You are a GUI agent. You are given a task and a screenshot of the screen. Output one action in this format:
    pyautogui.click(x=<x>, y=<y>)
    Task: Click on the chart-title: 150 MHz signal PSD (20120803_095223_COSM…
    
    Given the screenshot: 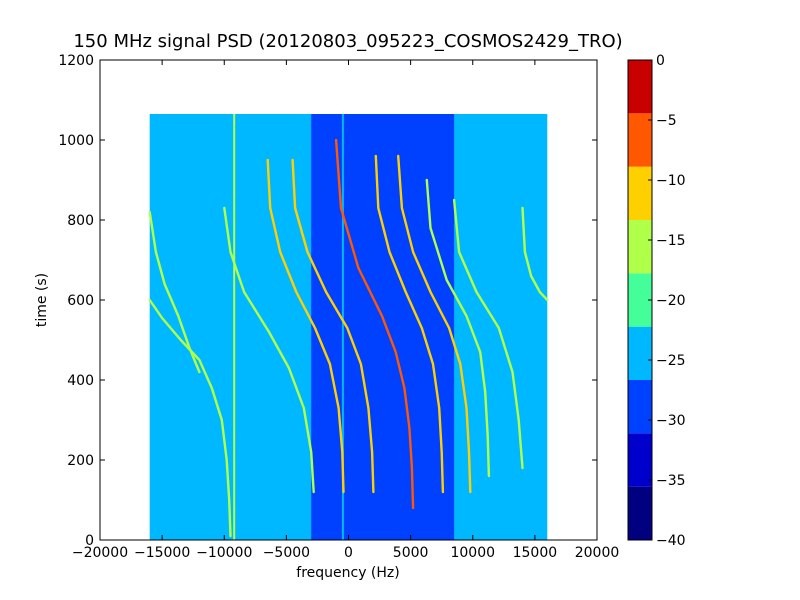 What is the action you would take?
    pyautogui.click(x=347, y=41)
    